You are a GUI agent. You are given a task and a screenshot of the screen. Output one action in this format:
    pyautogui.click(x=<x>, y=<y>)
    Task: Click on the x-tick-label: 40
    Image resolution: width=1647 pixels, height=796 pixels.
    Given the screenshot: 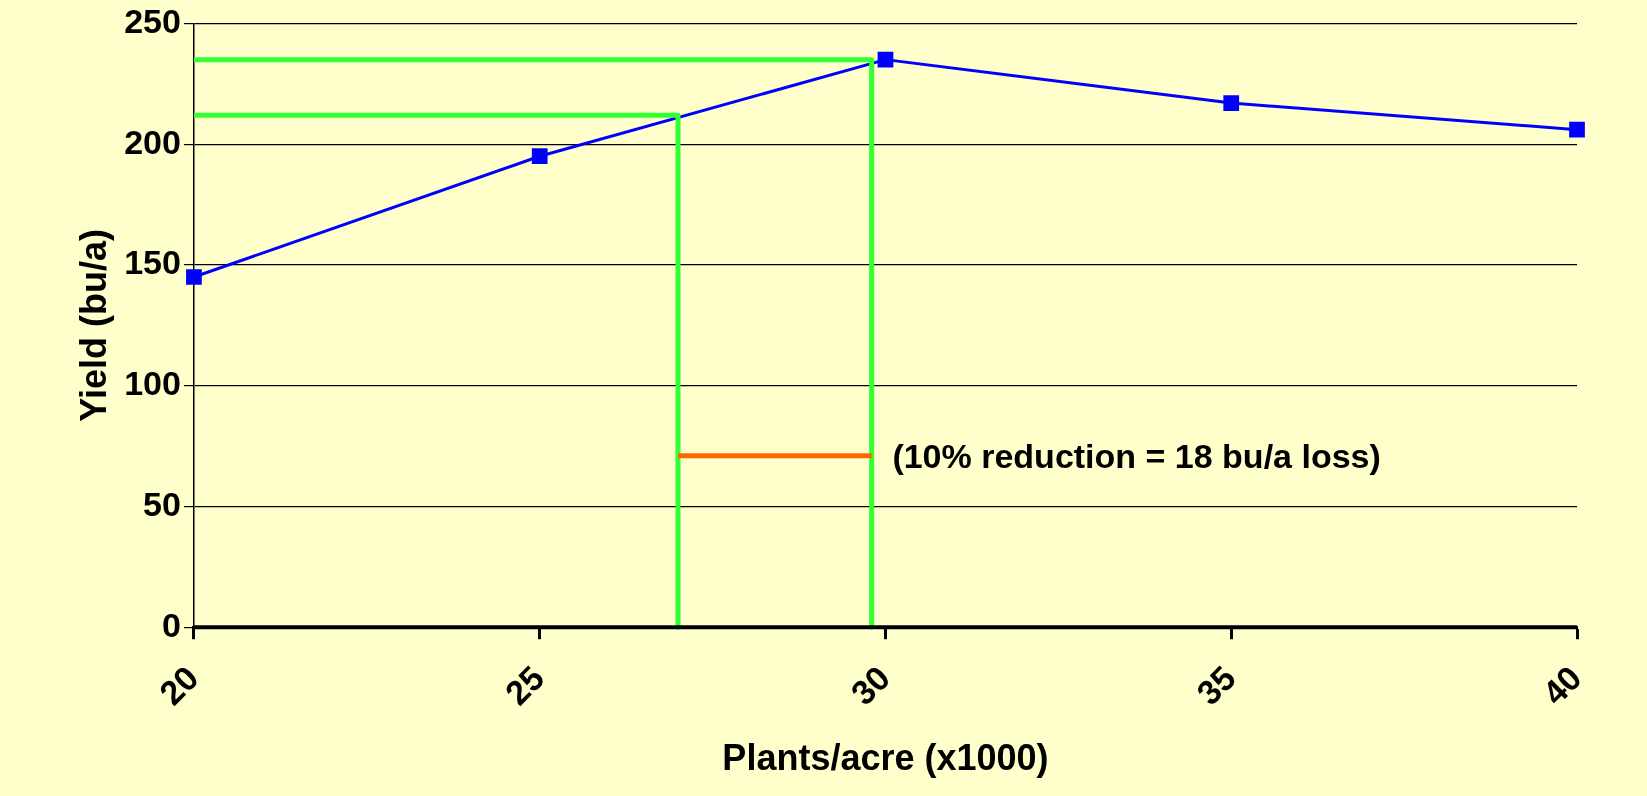 What is the action you would take?
    pyautogui.click(x=1561, y=685)
    